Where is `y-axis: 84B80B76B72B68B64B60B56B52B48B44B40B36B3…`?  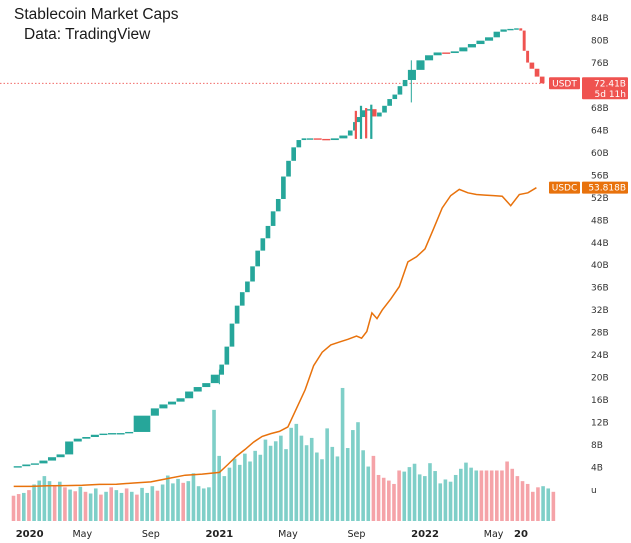 y-axis: 84B80B76B72B68B64B60B56B52B48B44B40B36B3… is located at coordinates (600, 255).